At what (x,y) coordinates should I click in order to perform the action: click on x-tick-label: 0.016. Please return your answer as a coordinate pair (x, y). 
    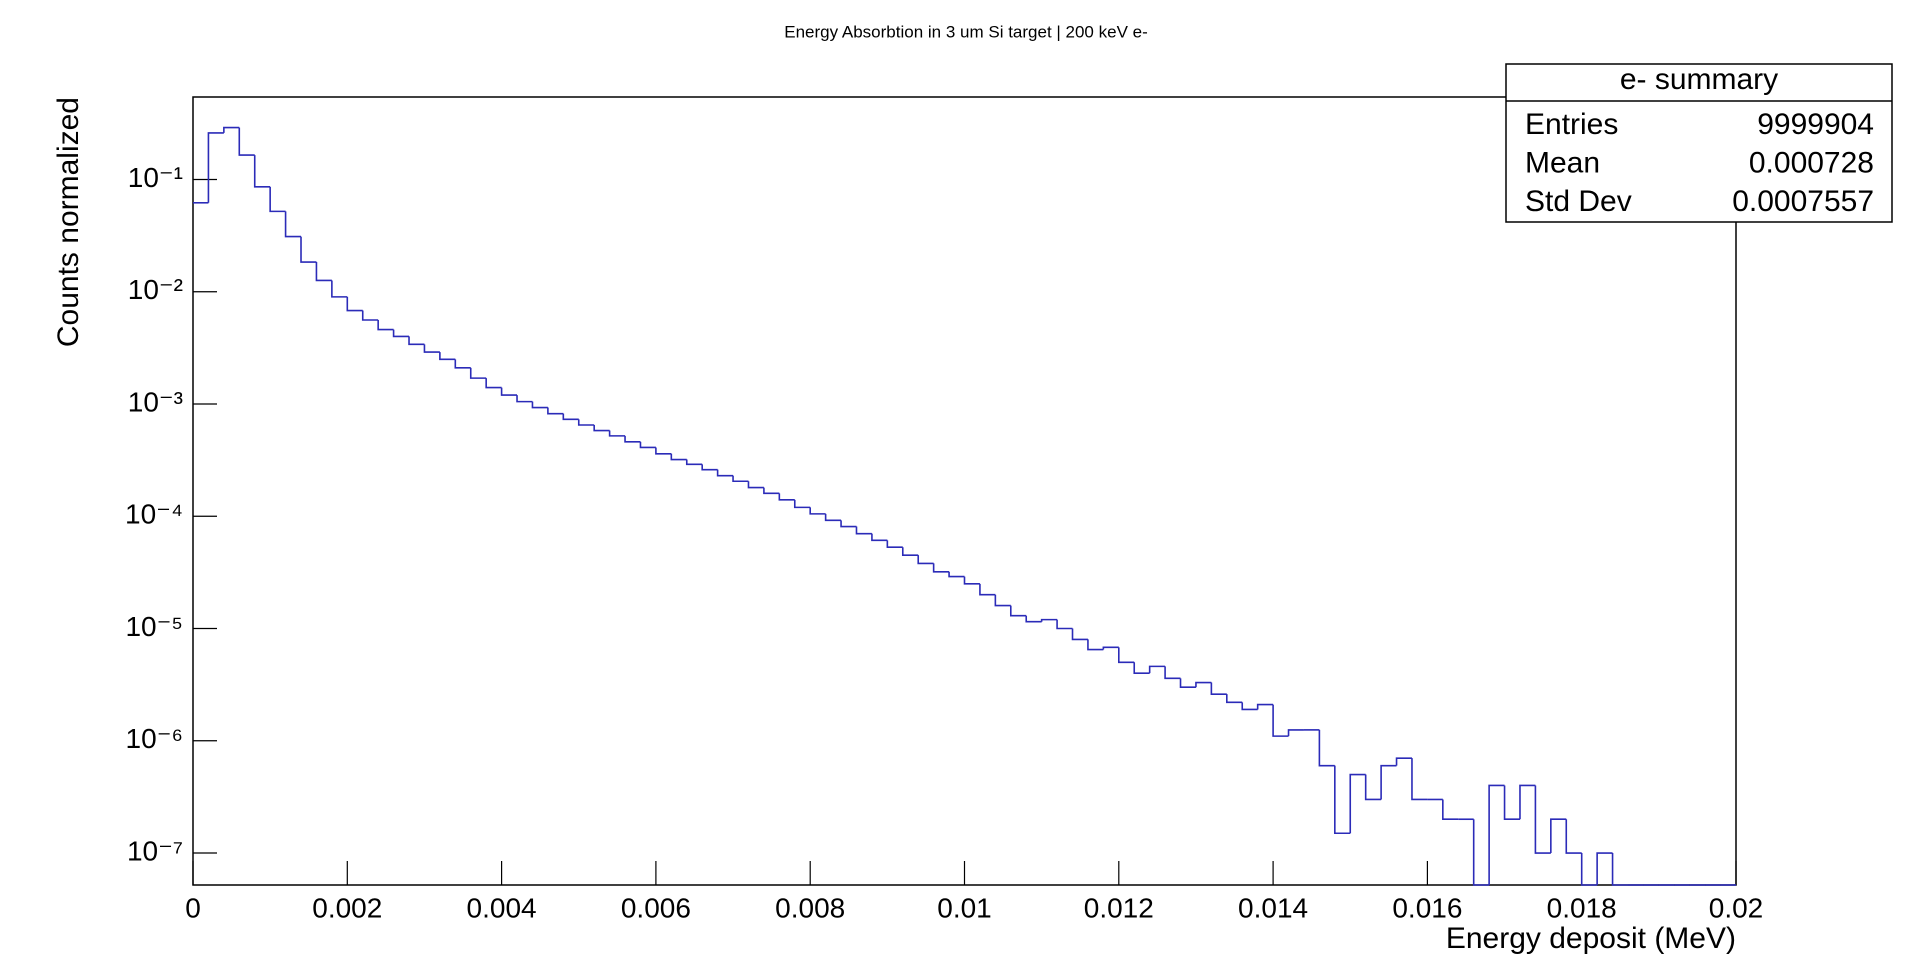
    Looking at the image, I should click on (1427, 907).